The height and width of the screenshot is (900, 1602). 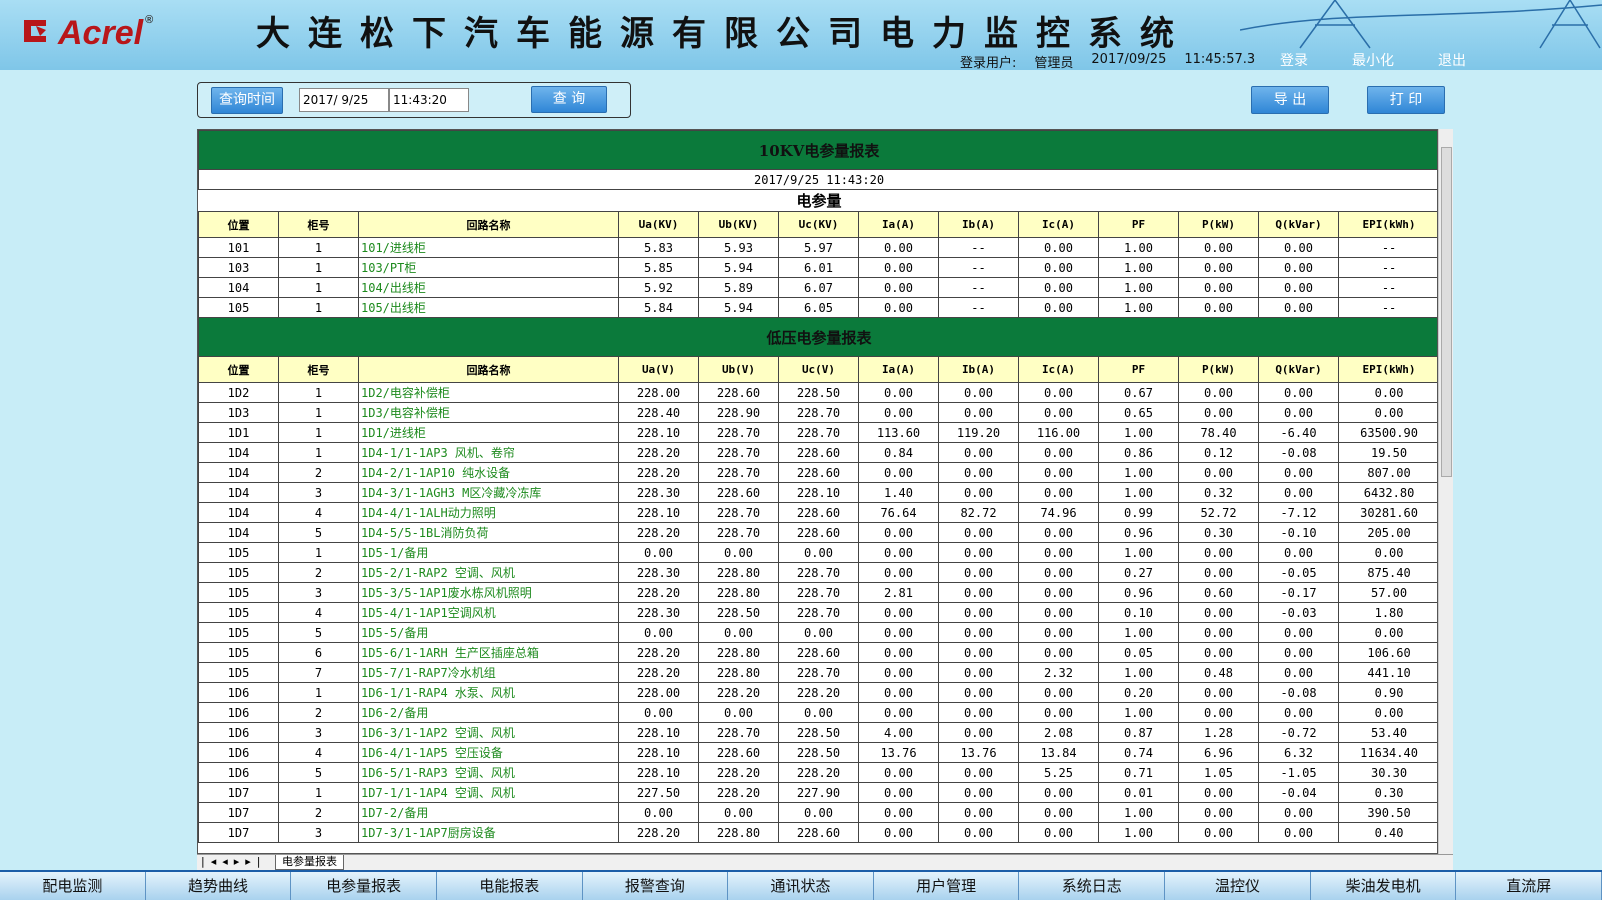 What do you see at coordinates (1218, 512) in the screenshot?
I see `cell: 52.72` at bounding box center [1218, 512].